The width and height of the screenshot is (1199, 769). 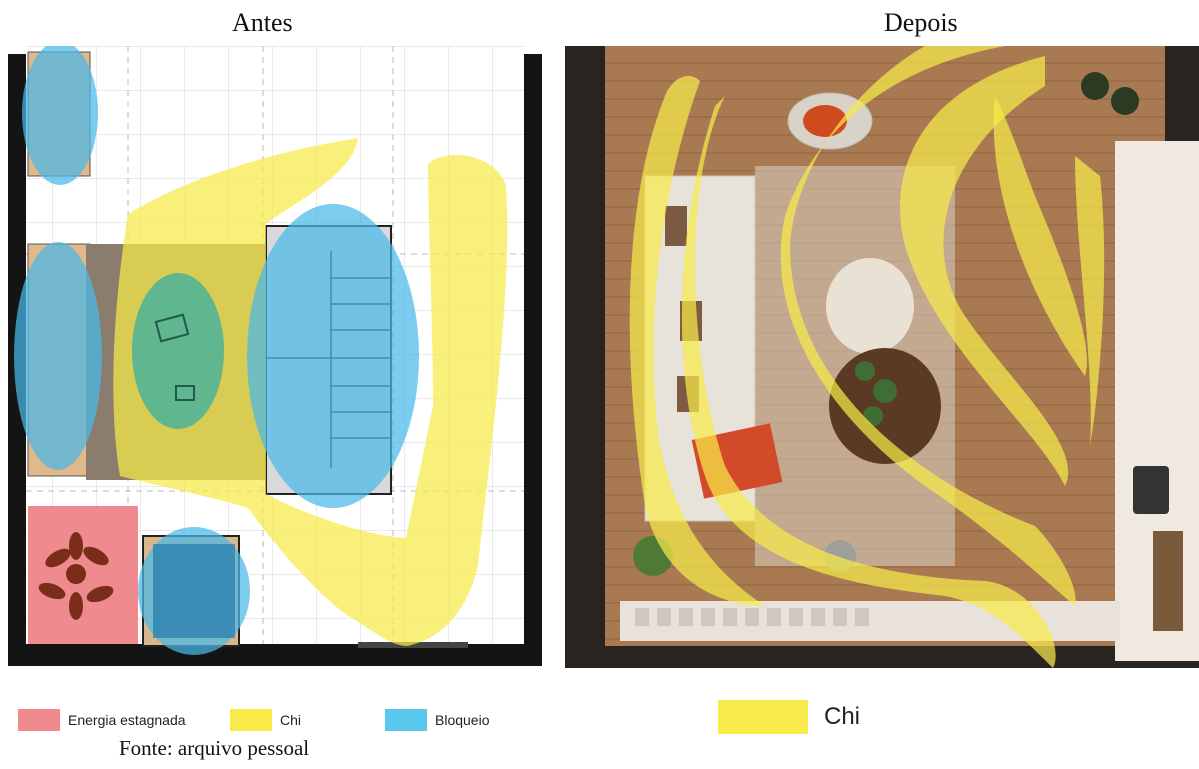 I want to click on side-table, so click(x=870, y=306).